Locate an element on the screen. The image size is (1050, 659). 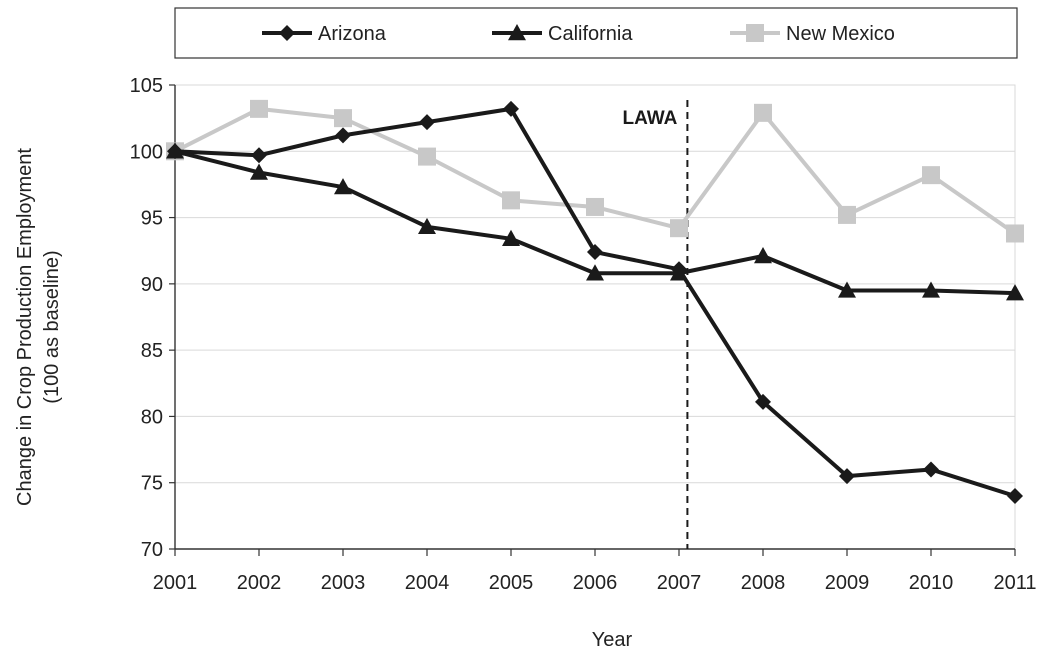
legend-item-arizona: Arizona is located at coordinates (324, 34).